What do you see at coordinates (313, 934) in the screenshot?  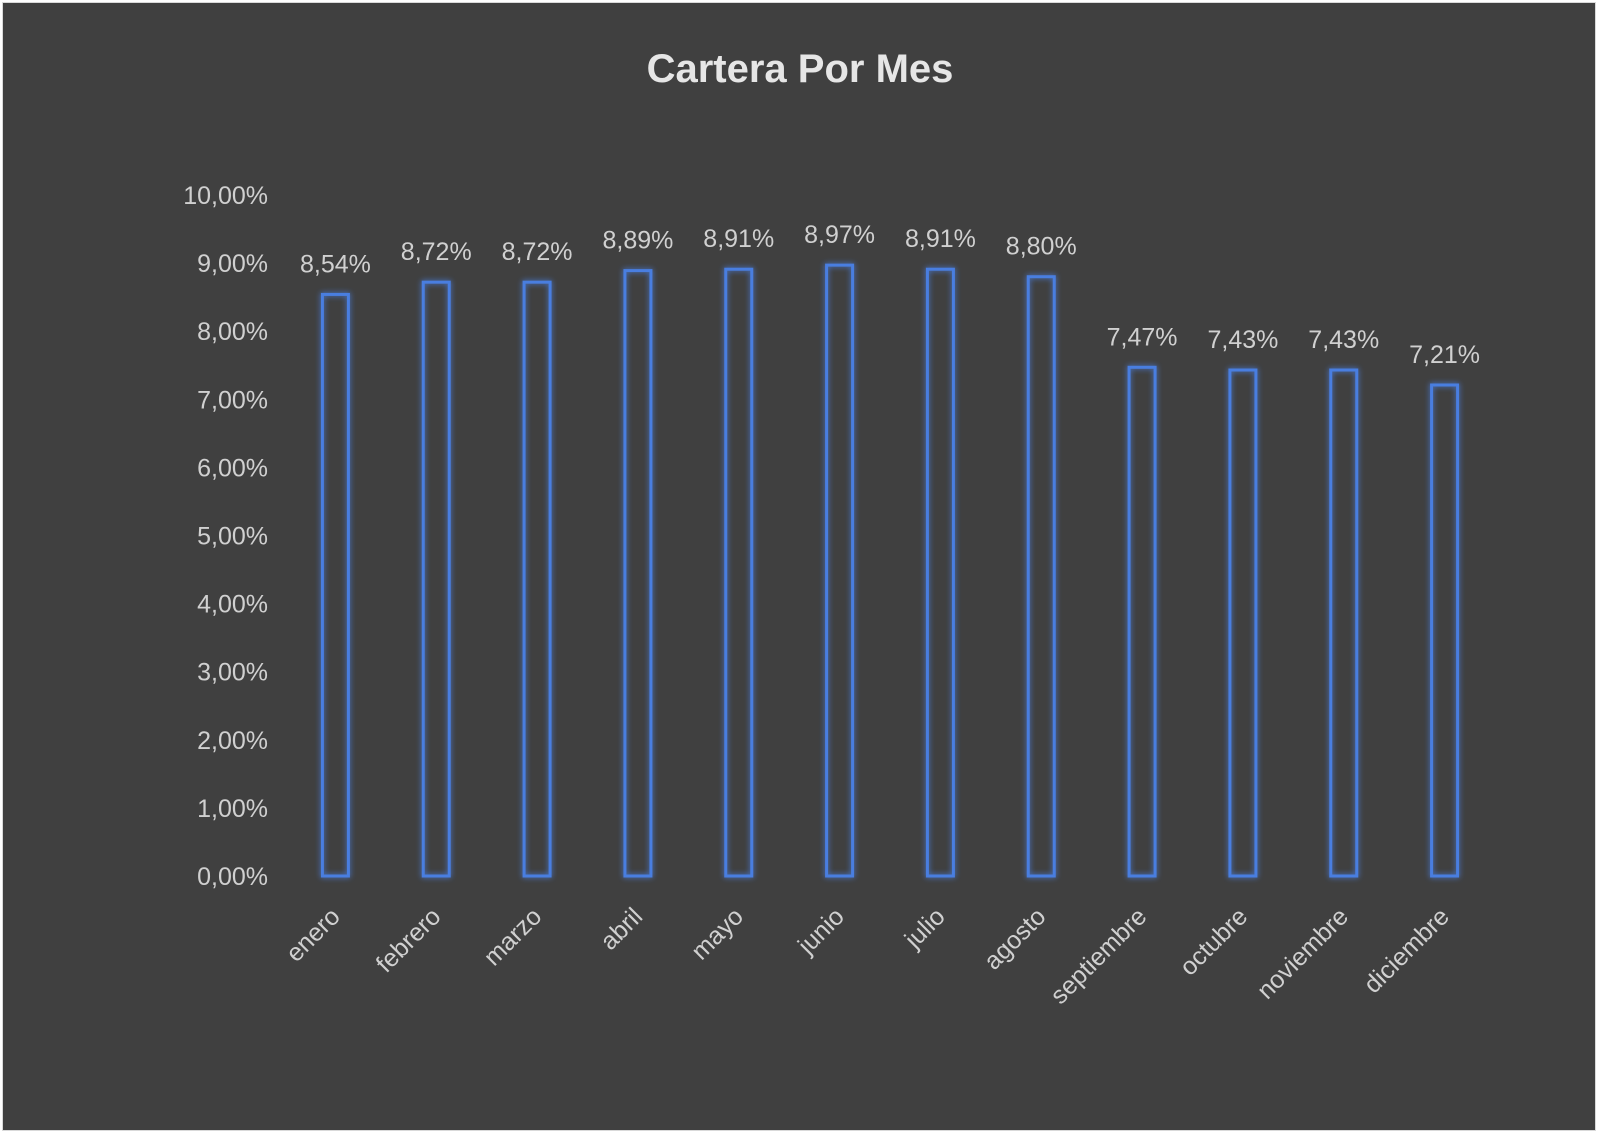 I see `x-tick-label-enero: enero` at bounding box center [313, 934].